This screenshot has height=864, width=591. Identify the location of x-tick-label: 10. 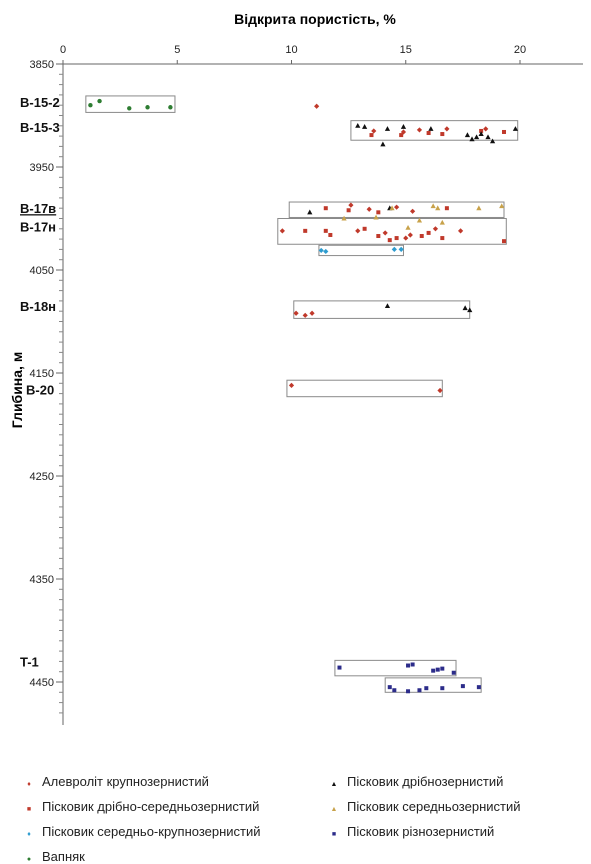
(291, 50).